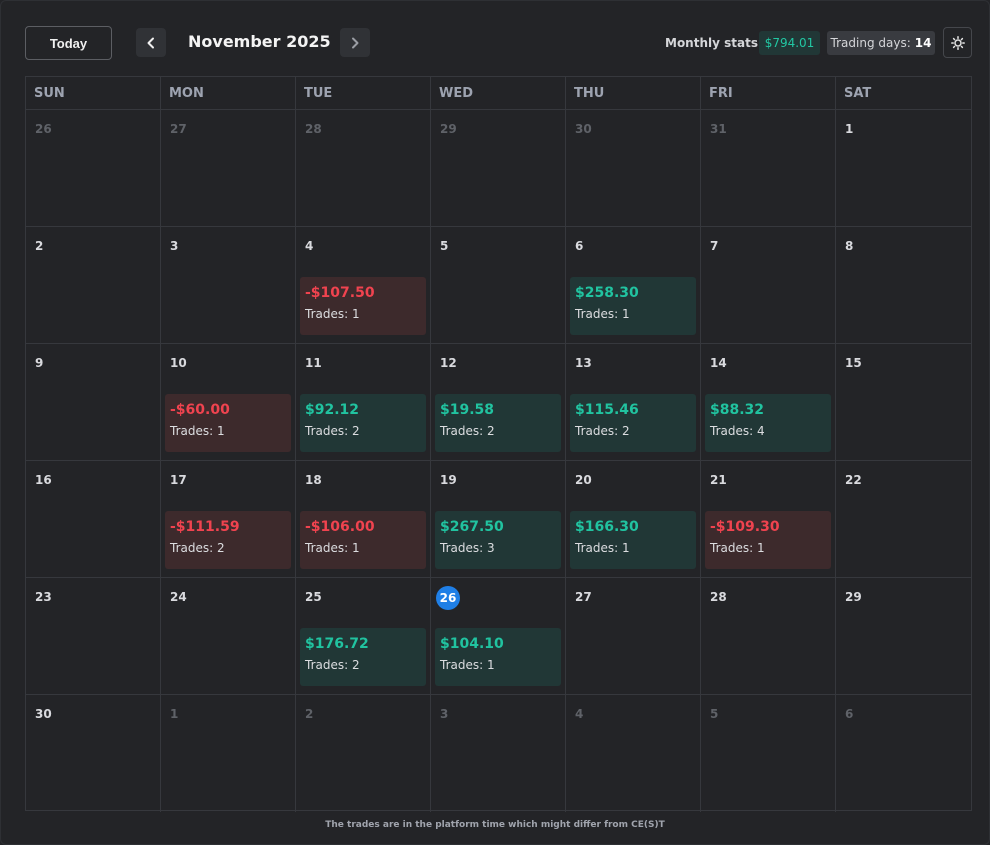 The width and height of the screenshot is (990, 845). I want to click on day-cell: 16, so click(93, 519).